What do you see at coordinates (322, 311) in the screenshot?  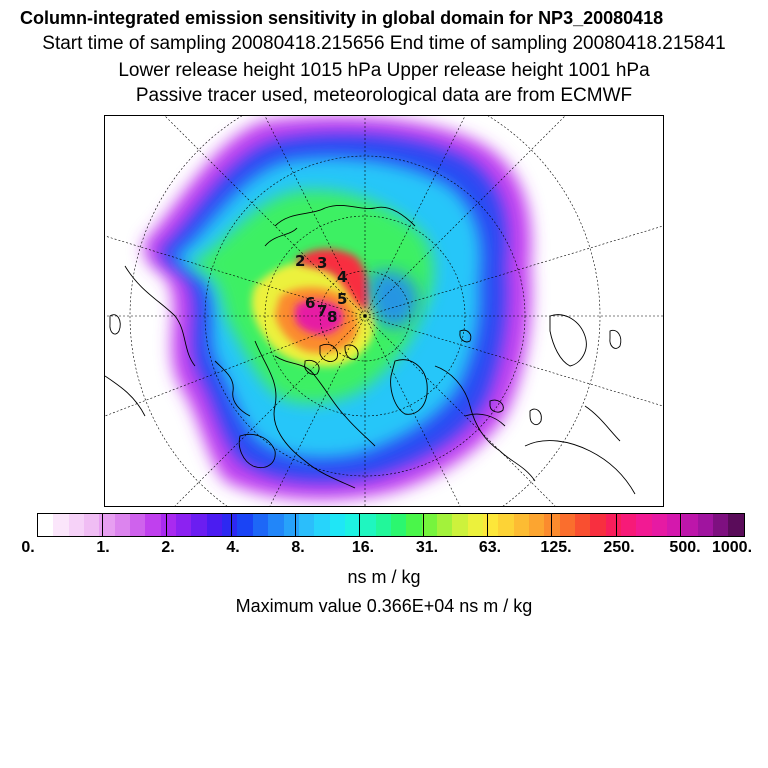 I see `contour-label: 7` at bounding box center [322, 311].